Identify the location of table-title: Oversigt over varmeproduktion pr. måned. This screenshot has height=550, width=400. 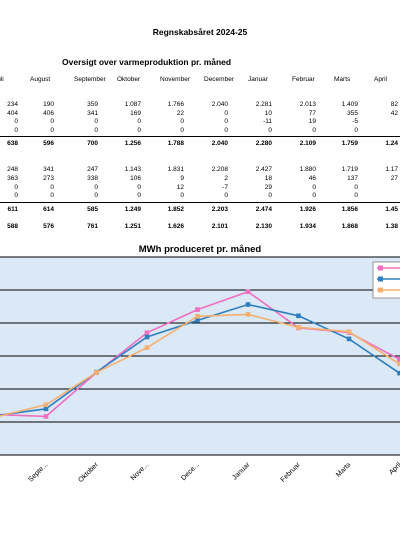
(147, 62).